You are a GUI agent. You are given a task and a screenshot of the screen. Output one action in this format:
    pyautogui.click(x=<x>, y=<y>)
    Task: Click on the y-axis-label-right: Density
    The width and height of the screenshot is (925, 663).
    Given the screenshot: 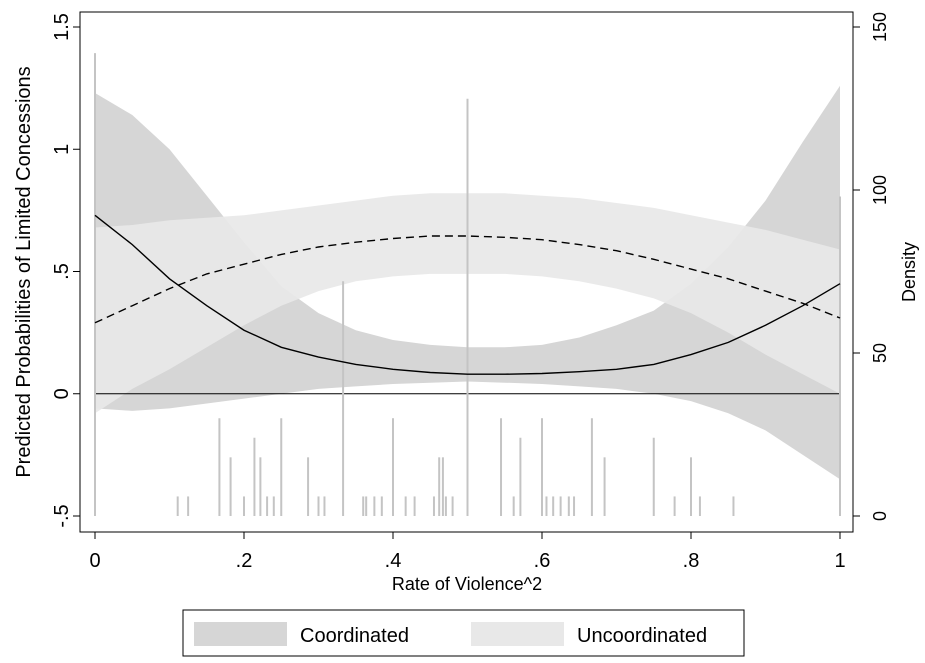 What is the action you would take?
    pyautogui.click(x=909, y=272)
    